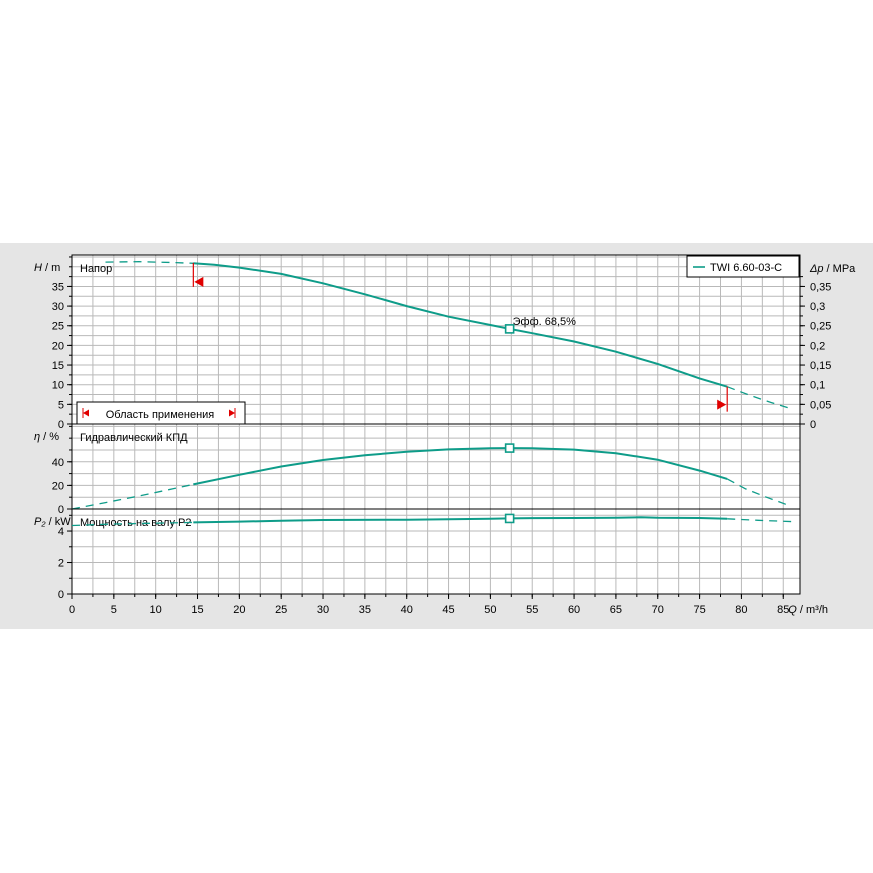 The image size is (873, 873). I want to click on x-tick-label: 85, so click(783, 610).